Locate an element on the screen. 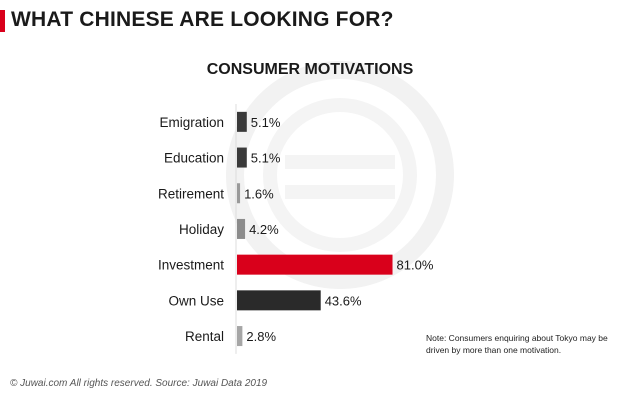 This screenshot has width=620, height=400. category-label-education: Education is located at coordinates (194, 158).